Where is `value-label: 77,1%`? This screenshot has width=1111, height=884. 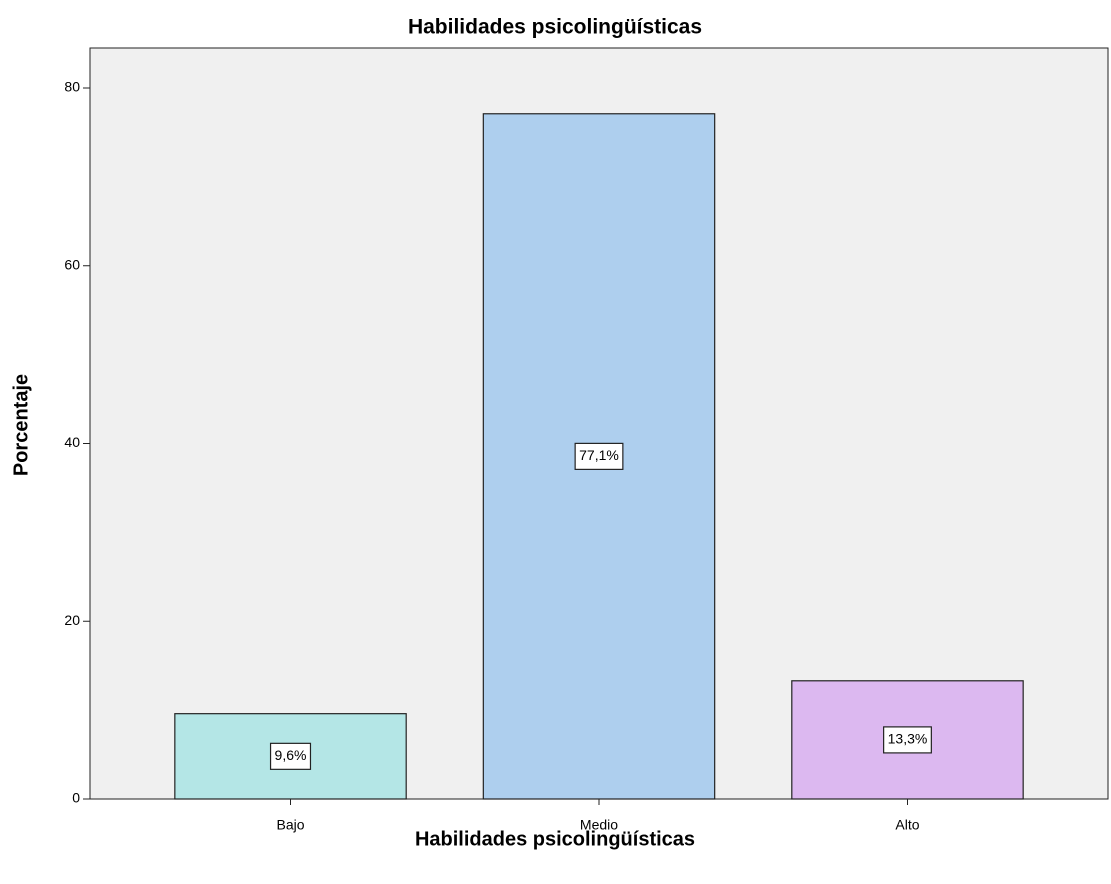 value-label: 77,1% is located at coordinates (599, 455).